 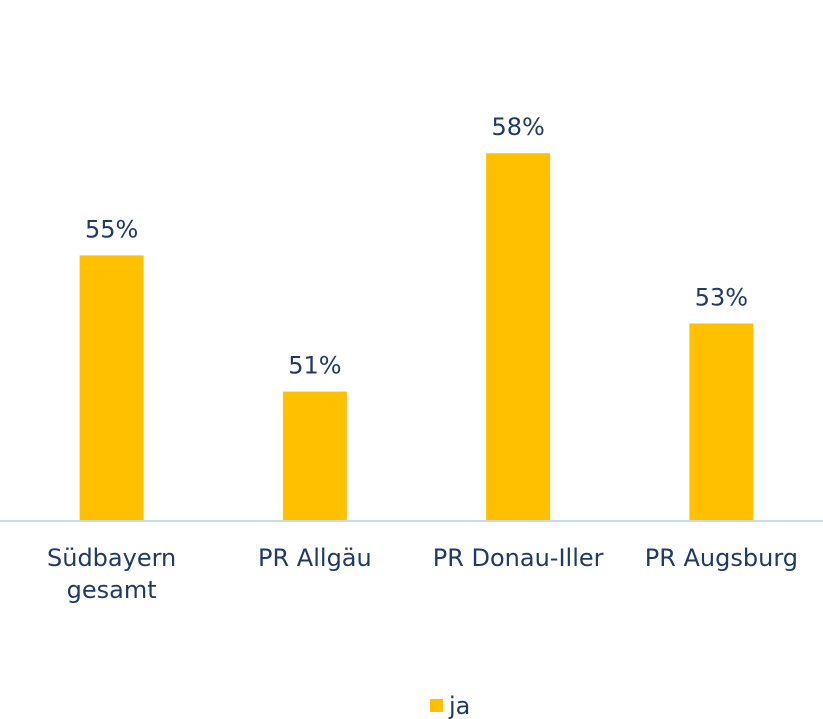 I want to click on data-label: 55%, so click(x=111, y=229).